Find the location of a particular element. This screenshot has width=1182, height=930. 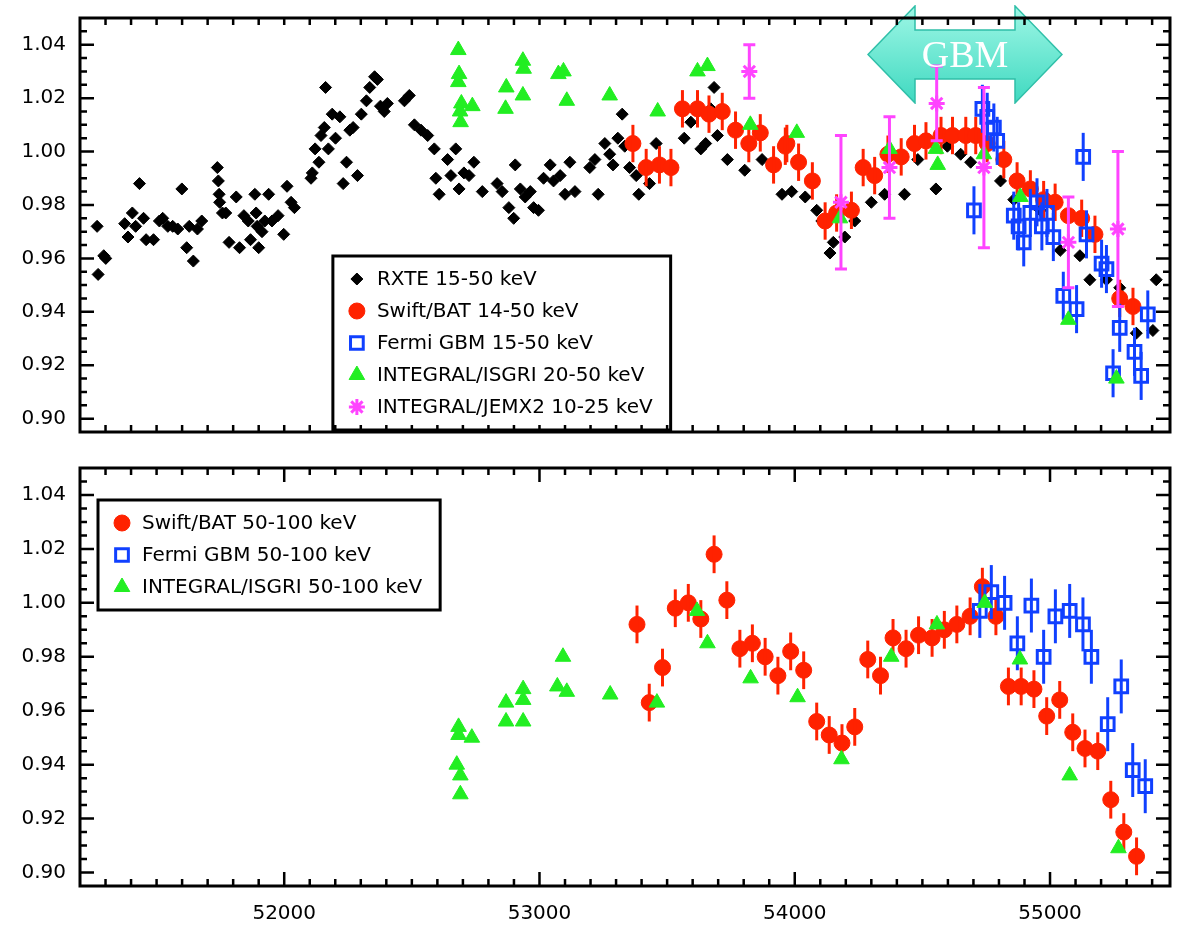

x-tick-label: 52000 is located at coordinates (284, 912).